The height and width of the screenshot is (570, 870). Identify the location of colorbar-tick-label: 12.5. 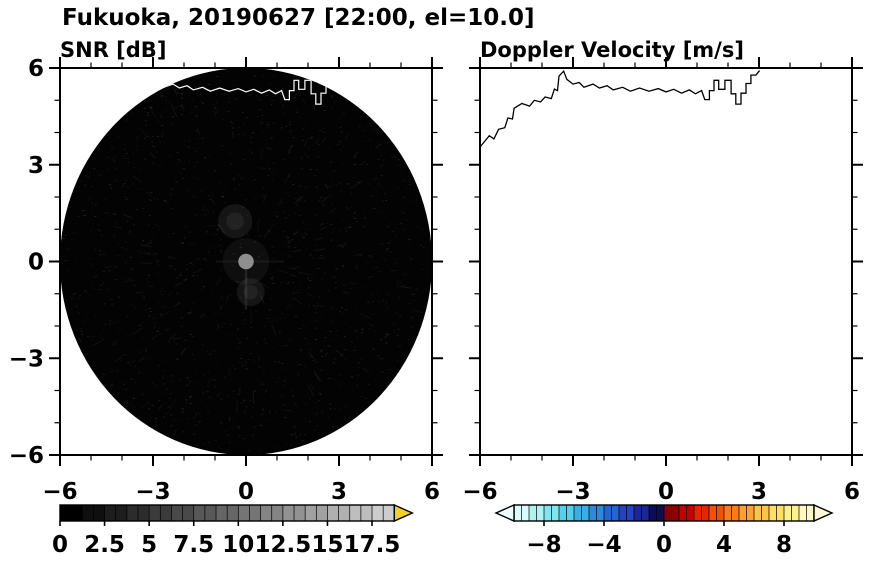
(283, 545).